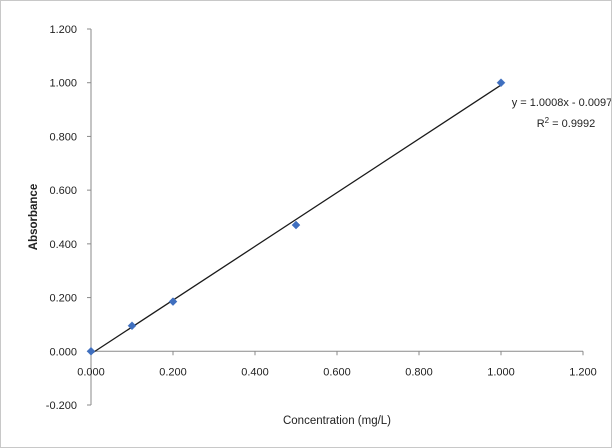 The width and height of the screenshot is (612, 448). I want to click on trendline-equation: y = 1.0008x - 0.0097, so click(561, 103).